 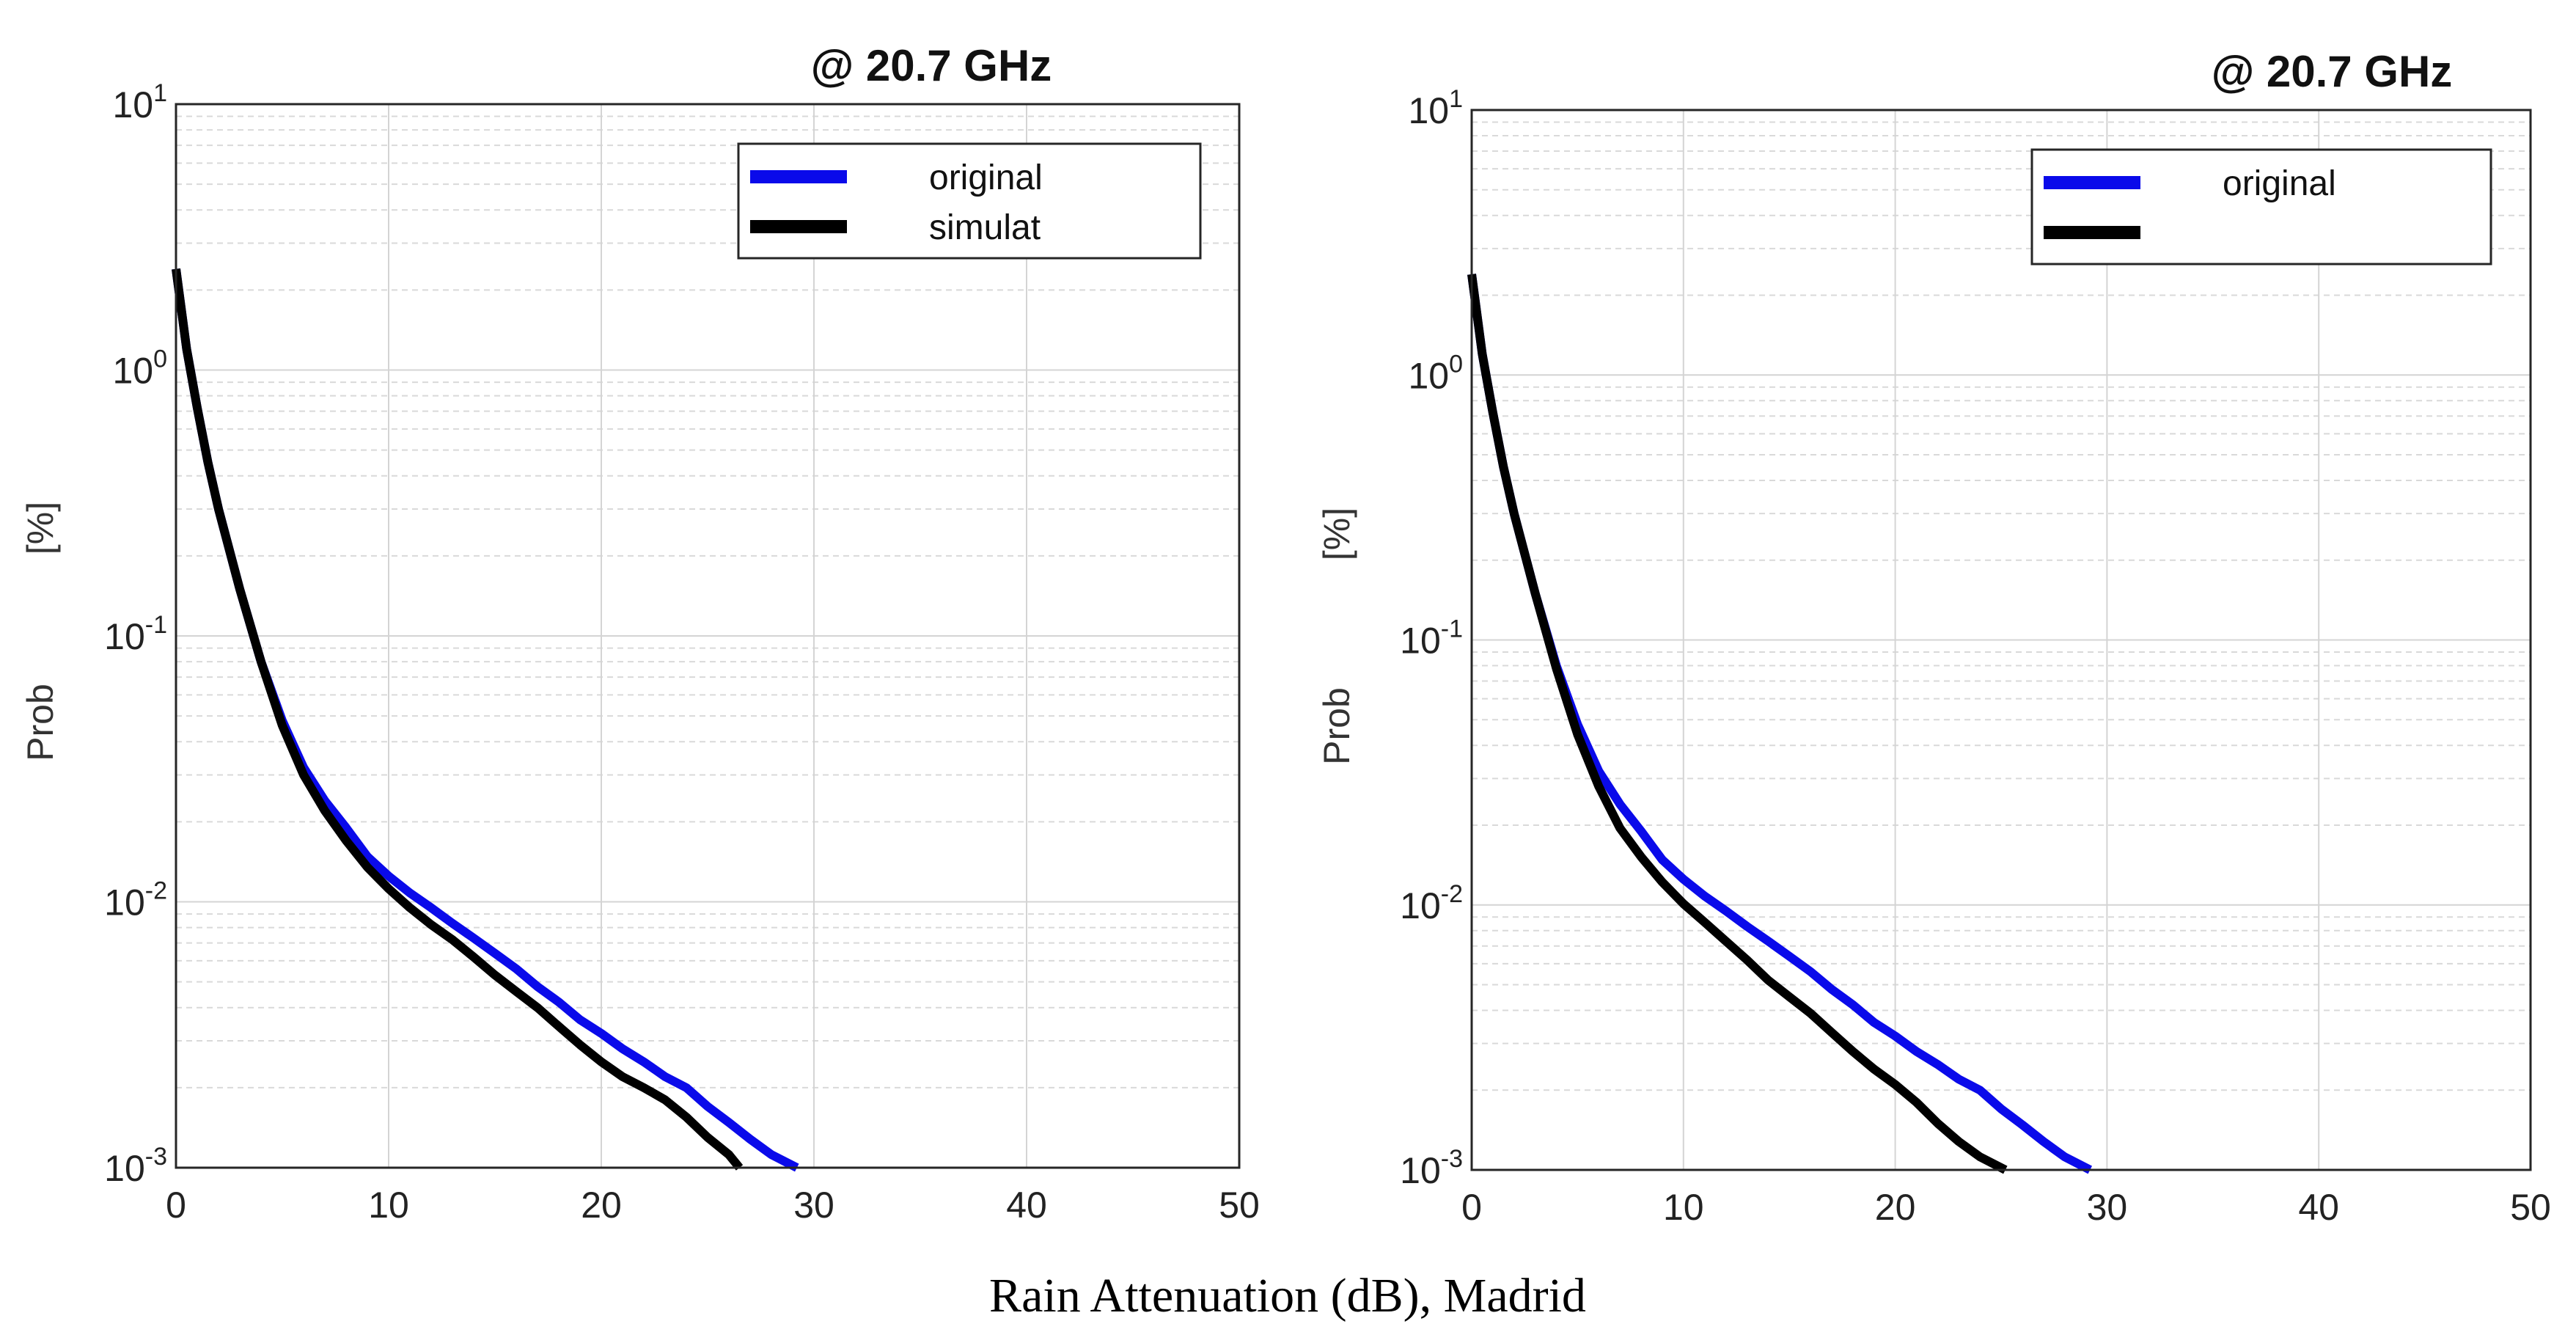 What do you see at coordinates (1287, 1295) in the screenshot?
I see `figure-caption: Rain Attenuation (dB), Madrid` at bounding box center [1287, 1295].